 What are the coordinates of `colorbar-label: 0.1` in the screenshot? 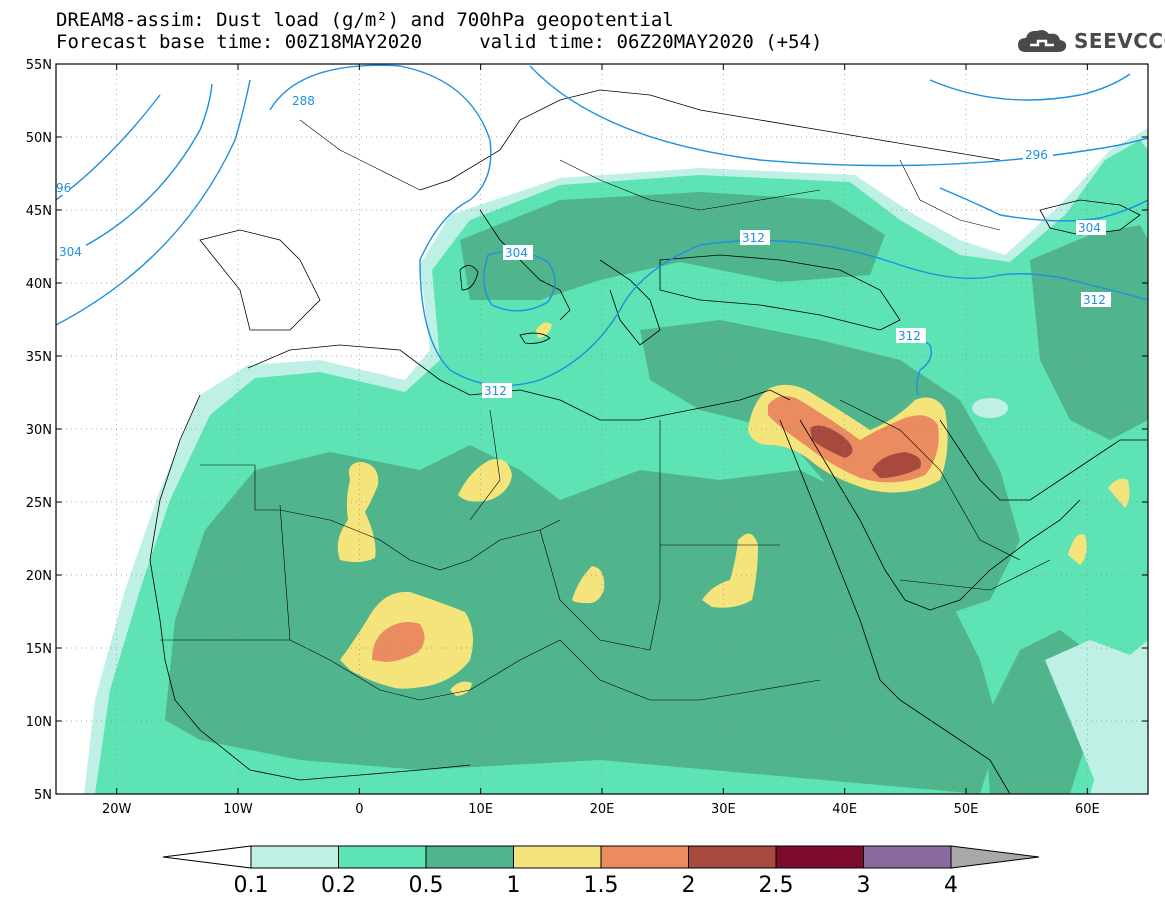 It's located at (251, 885).